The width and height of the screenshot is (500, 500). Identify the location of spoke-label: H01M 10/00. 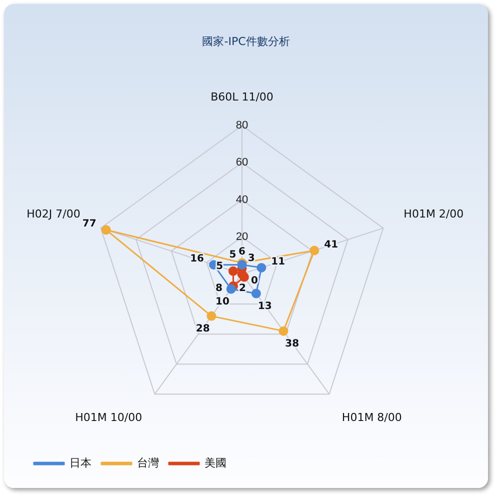
(108, 417).